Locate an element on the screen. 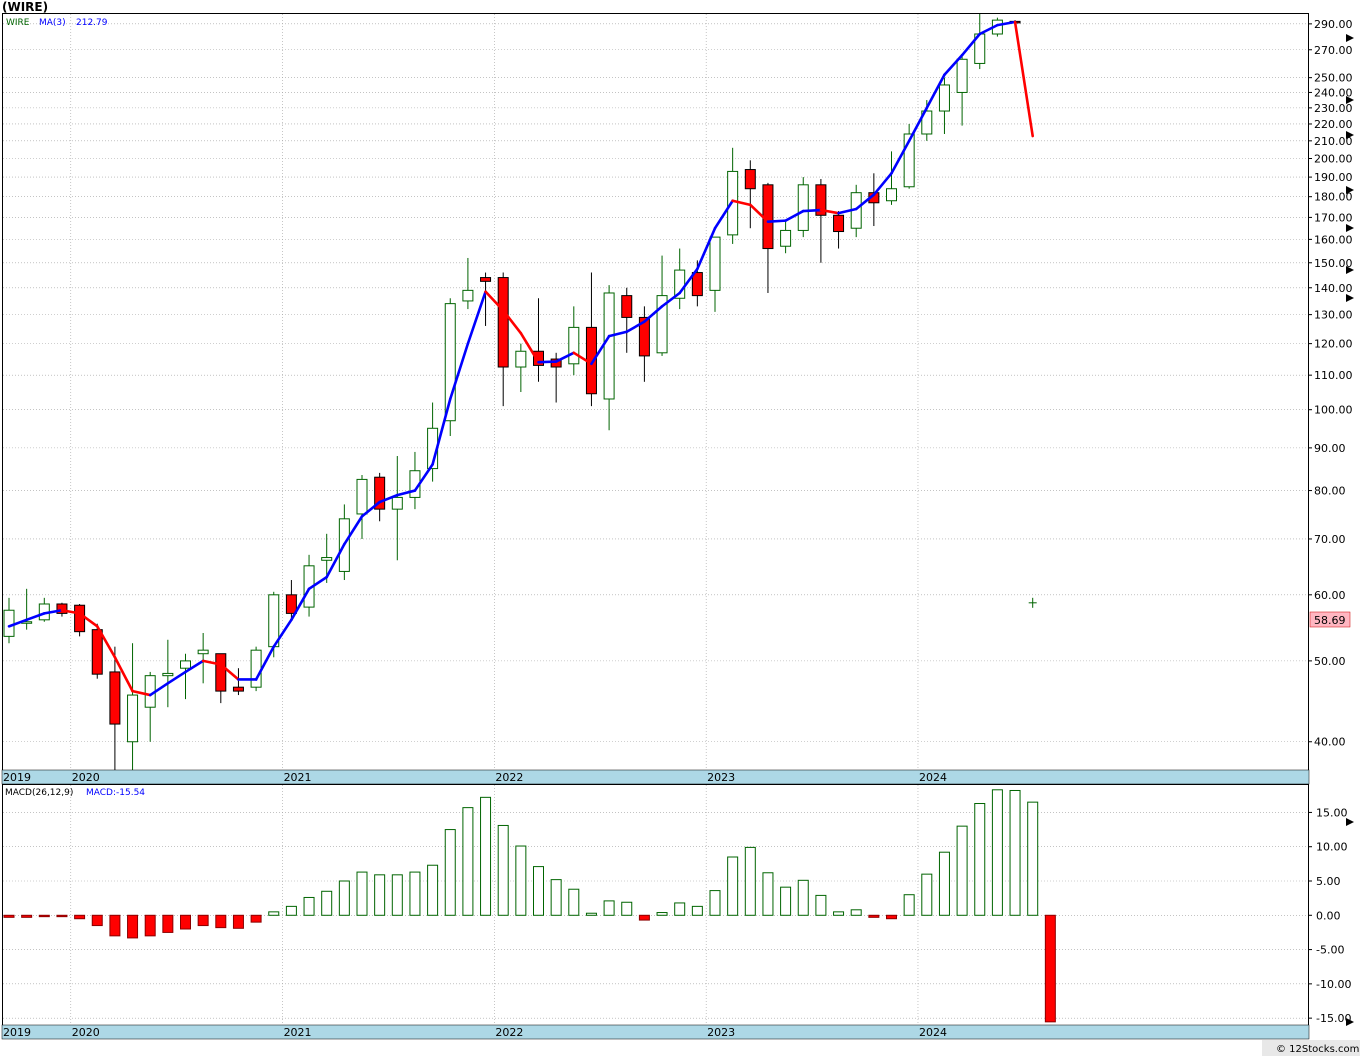  axis-arrow-markers is located at coordinates (1350, 530).